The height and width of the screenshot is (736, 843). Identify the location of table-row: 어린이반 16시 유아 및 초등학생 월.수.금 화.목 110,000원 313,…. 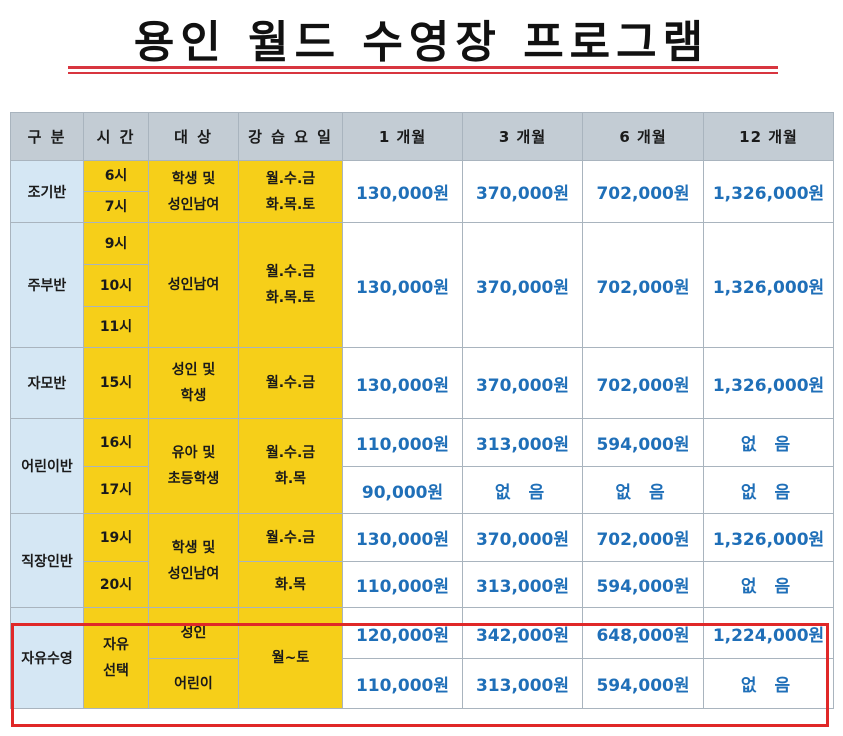
(422, 466).